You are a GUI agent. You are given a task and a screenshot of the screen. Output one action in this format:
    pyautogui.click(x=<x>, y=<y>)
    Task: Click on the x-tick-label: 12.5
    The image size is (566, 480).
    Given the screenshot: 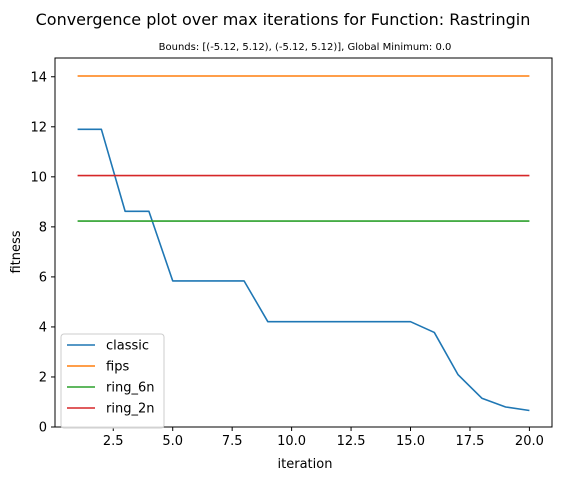 What is the action you would take?
    pyautogui.click(x=351, y=441)
    